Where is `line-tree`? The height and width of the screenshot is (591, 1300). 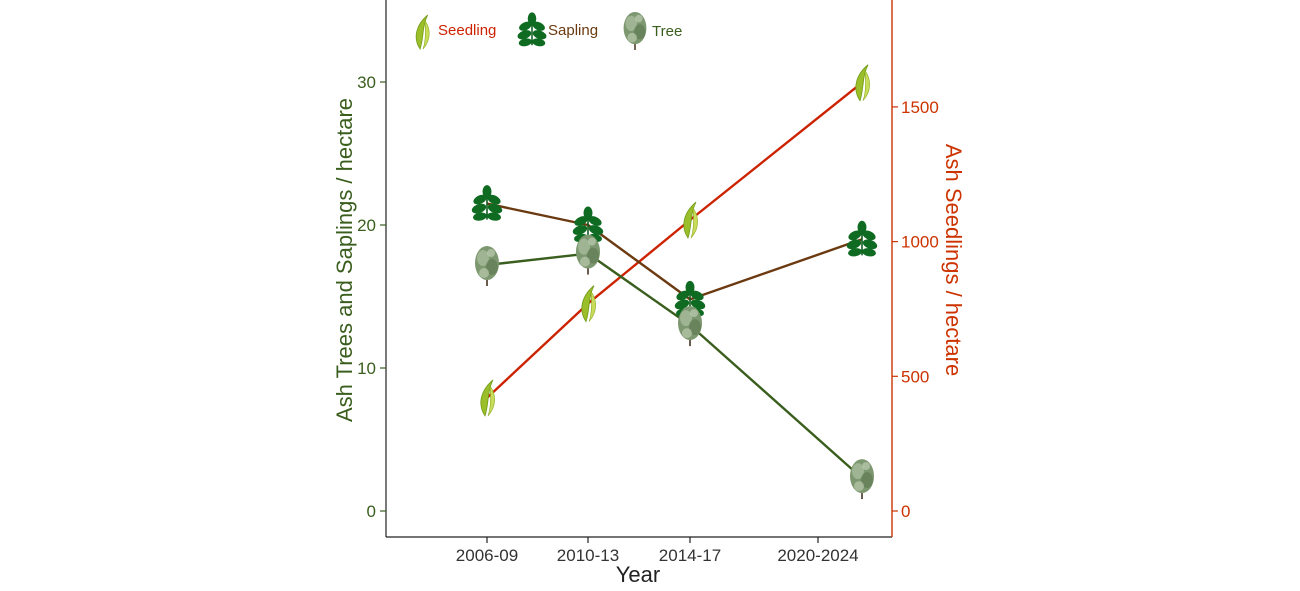 line-tree is located at coordinates (674, 365).